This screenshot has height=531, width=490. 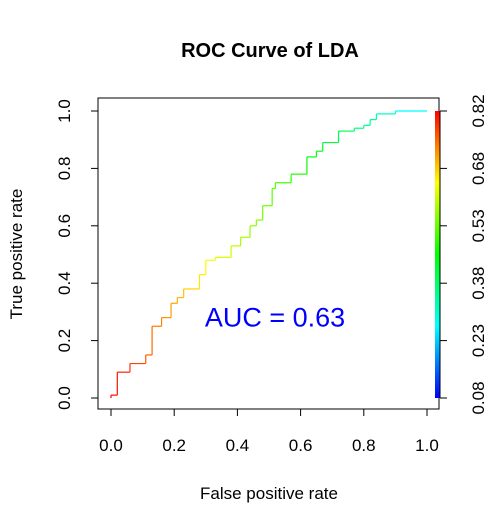 I want to click on y-tick-label: 0.0, so click(x=64, y=398).